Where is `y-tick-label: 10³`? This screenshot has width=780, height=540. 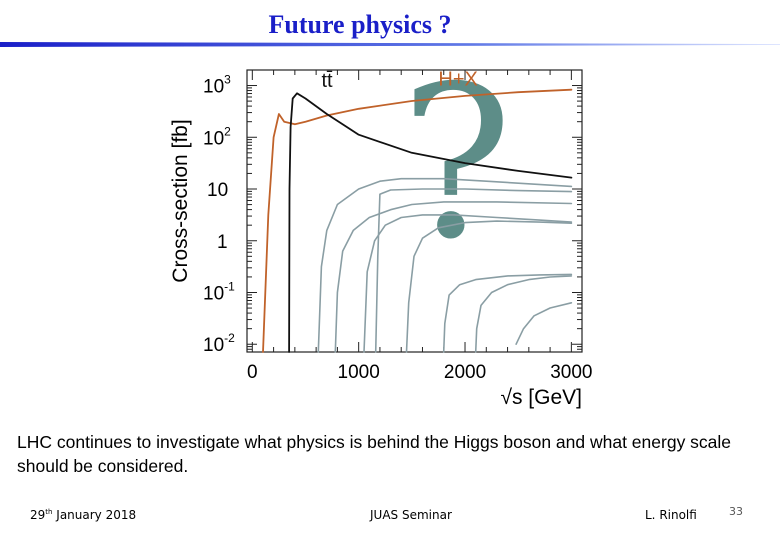
y-tick-label: 10³ is located at coordinates (217, 85).